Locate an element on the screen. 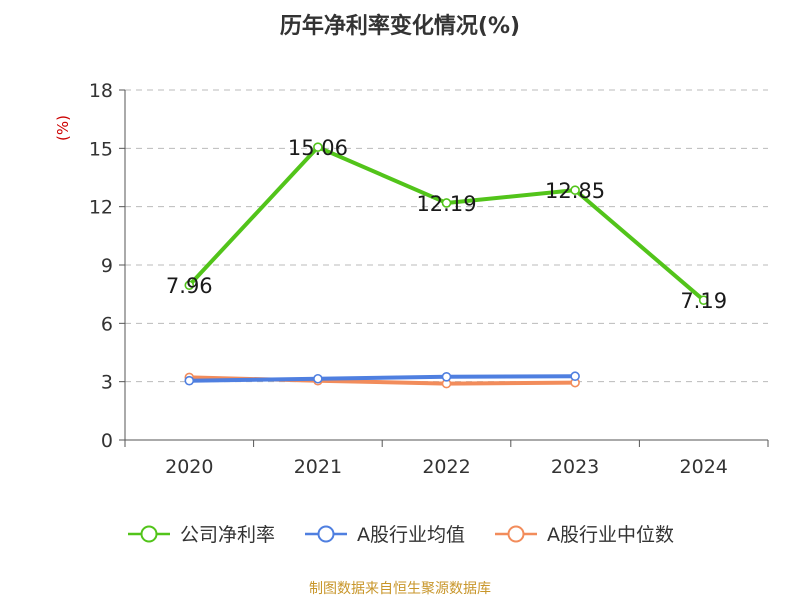  source-note: 制图数据来自恒生聚源数据库 is located at coordinates (400, 589).